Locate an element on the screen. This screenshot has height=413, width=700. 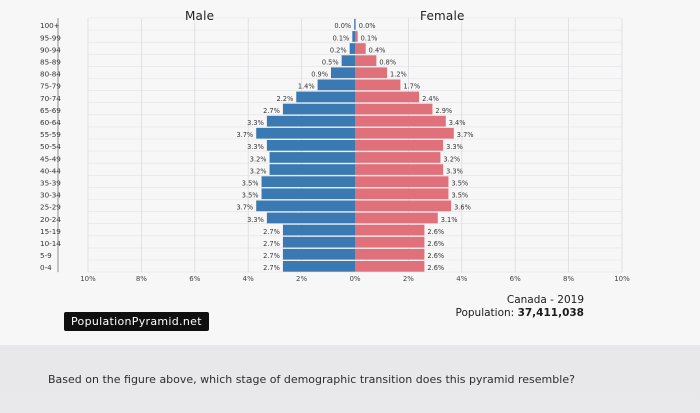
age-label: 70-74 is located at coordinates (50, 98).